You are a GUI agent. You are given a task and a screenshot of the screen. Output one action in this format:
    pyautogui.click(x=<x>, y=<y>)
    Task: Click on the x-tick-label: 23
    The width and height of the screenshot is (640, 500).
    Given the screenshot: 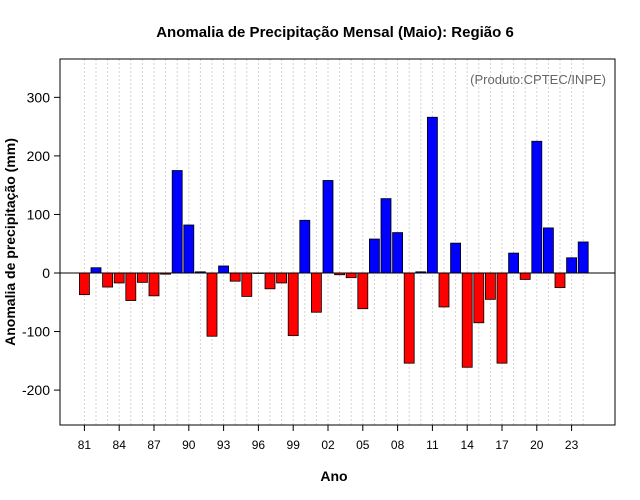 What is the action you would take?
    pyautogui.click(x=572, y=445)
    